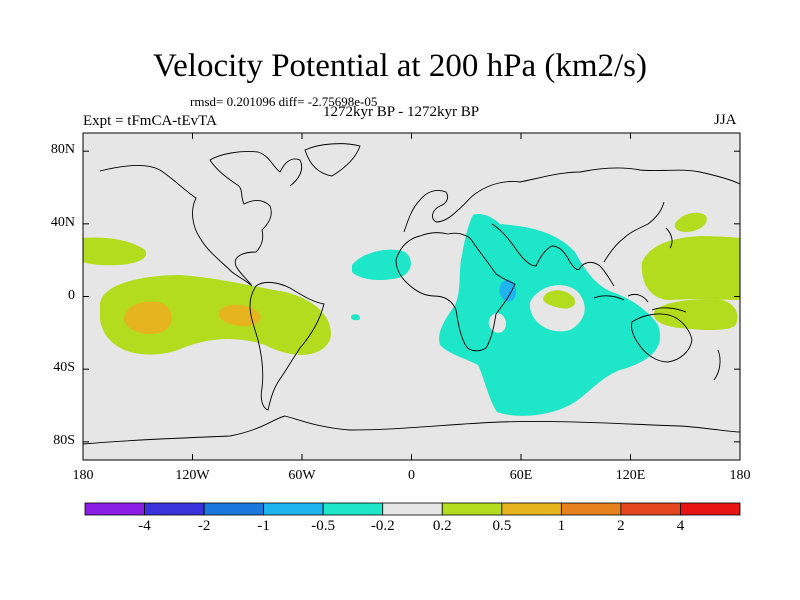  What do you see at coordinates (115, 251) in the screenshot?
I see `contour-north-pacific` at bounding box center [115, 251].